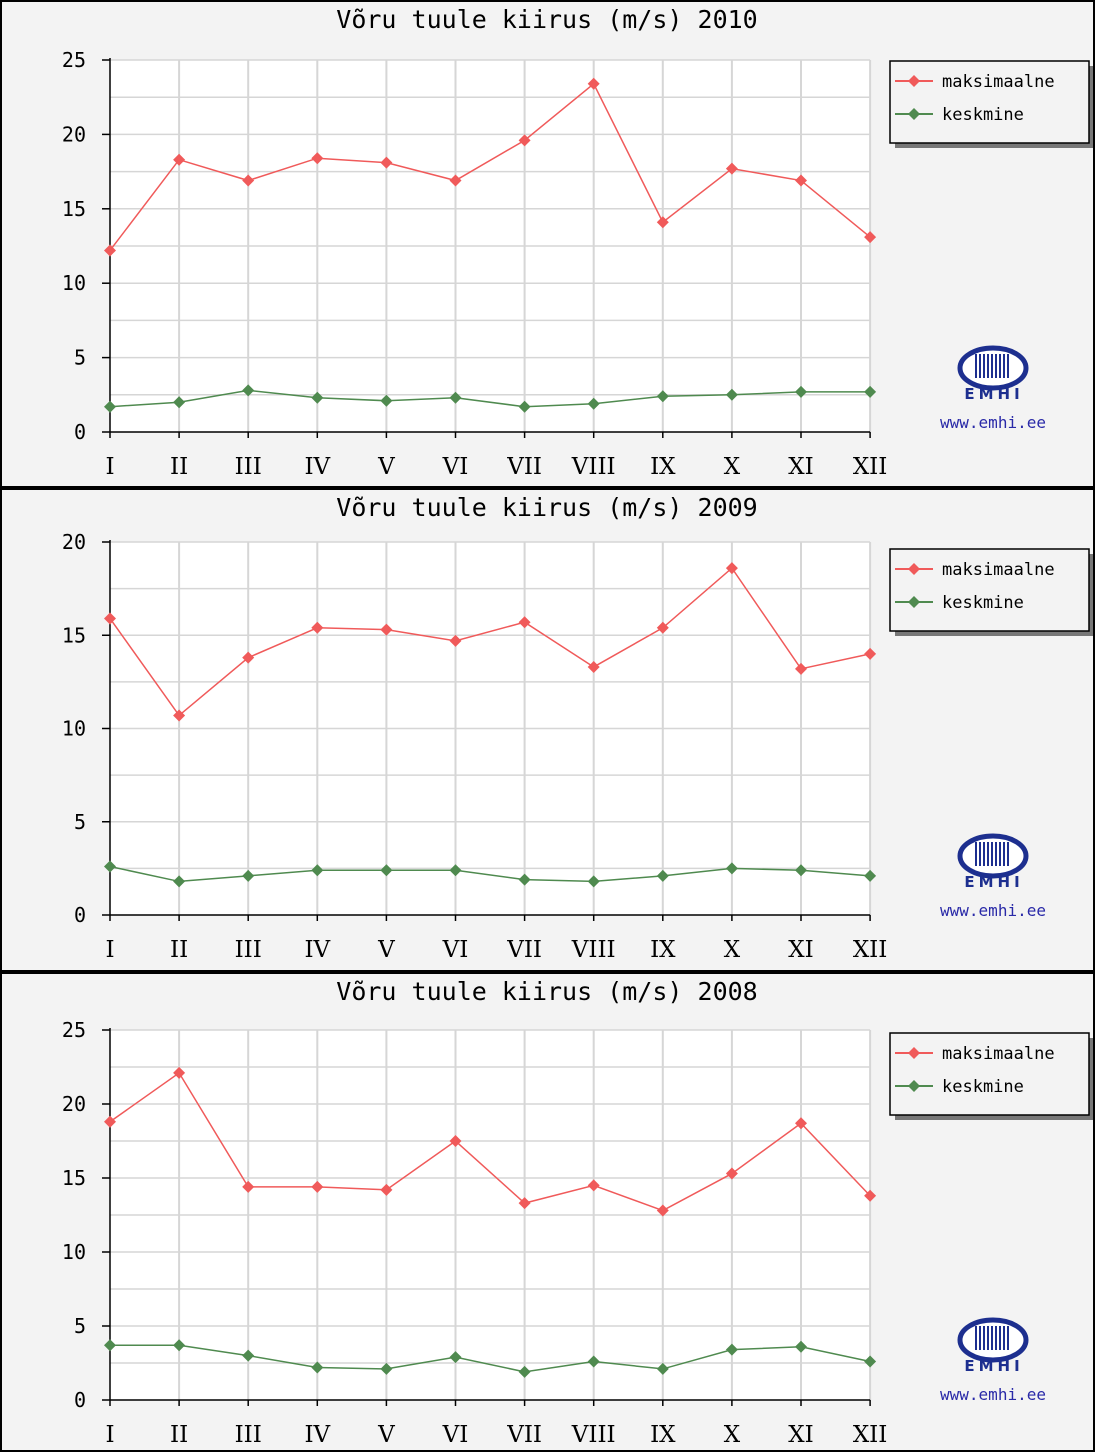  Describe the element at coordinates (546, 991) in the screenshot. I see `chart-title: Võru tuule kiirus (m/s) 2008` at that location.